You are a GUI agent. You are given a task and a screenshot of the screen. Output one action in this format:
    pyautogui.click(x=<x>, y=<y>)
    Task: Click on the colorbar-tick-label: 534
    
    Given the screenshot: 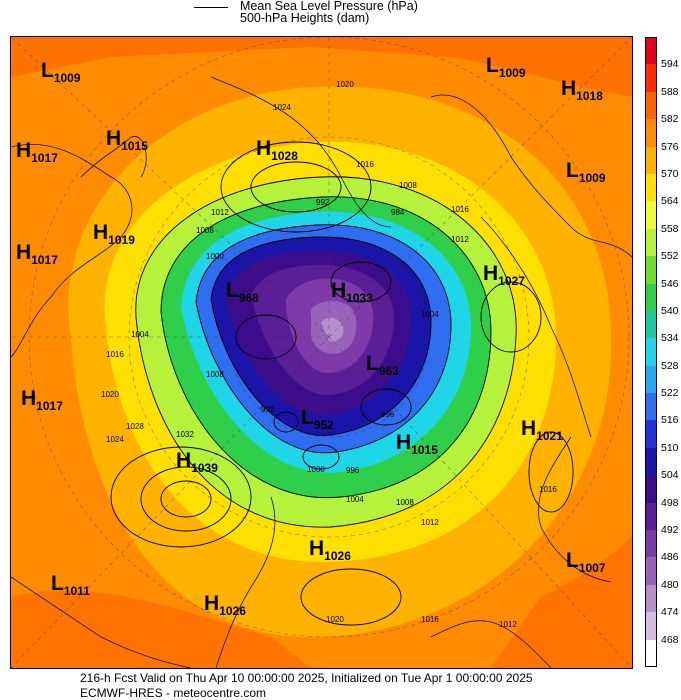 What is the action you would take?
    pyautogui.click(x=670, y=338)
    